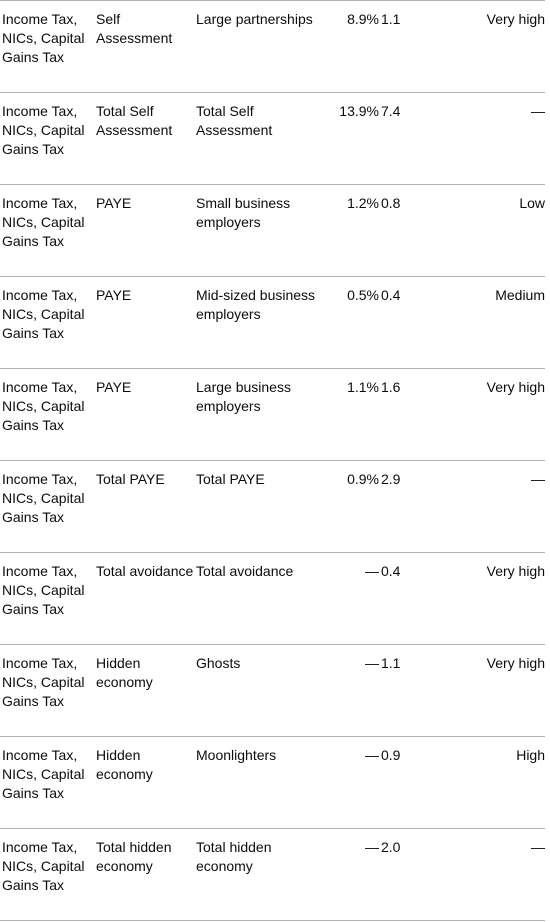 This screenshot has width=550, height=922. Describe the element at coordinates (134, 28) in the screenshot. I see `type-cell: Self Assessment` at that location.